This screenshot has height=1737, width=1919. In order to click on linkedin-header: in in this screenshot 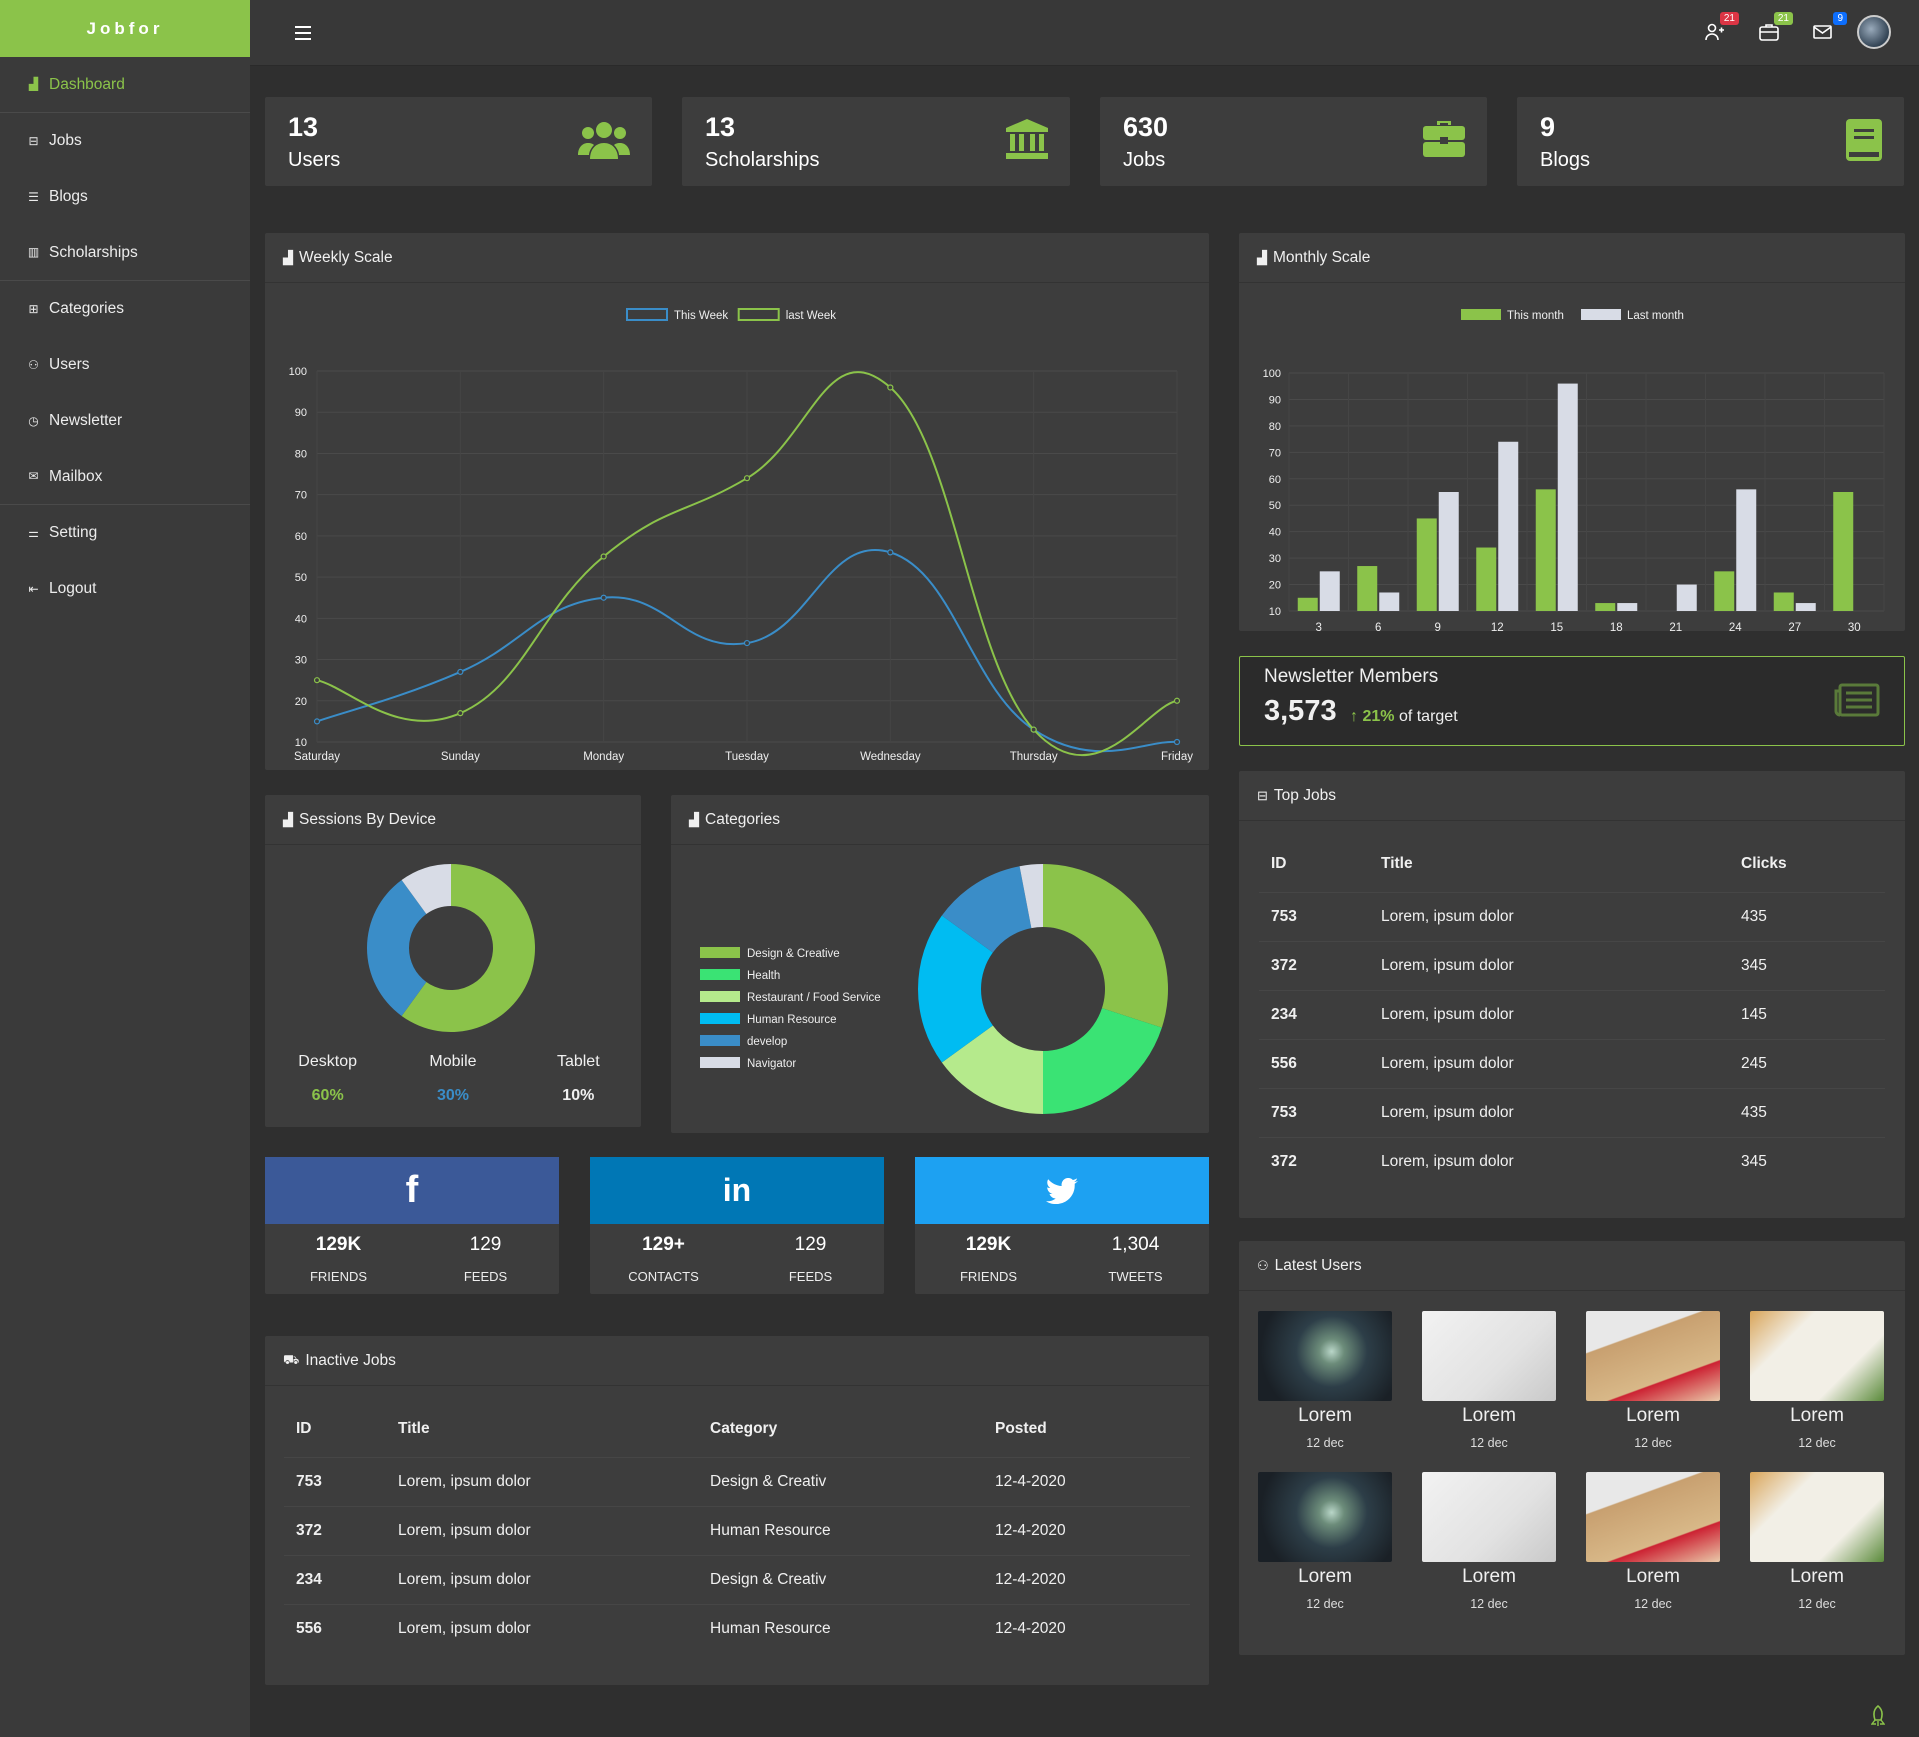, I will do `click(737, 1190)`.